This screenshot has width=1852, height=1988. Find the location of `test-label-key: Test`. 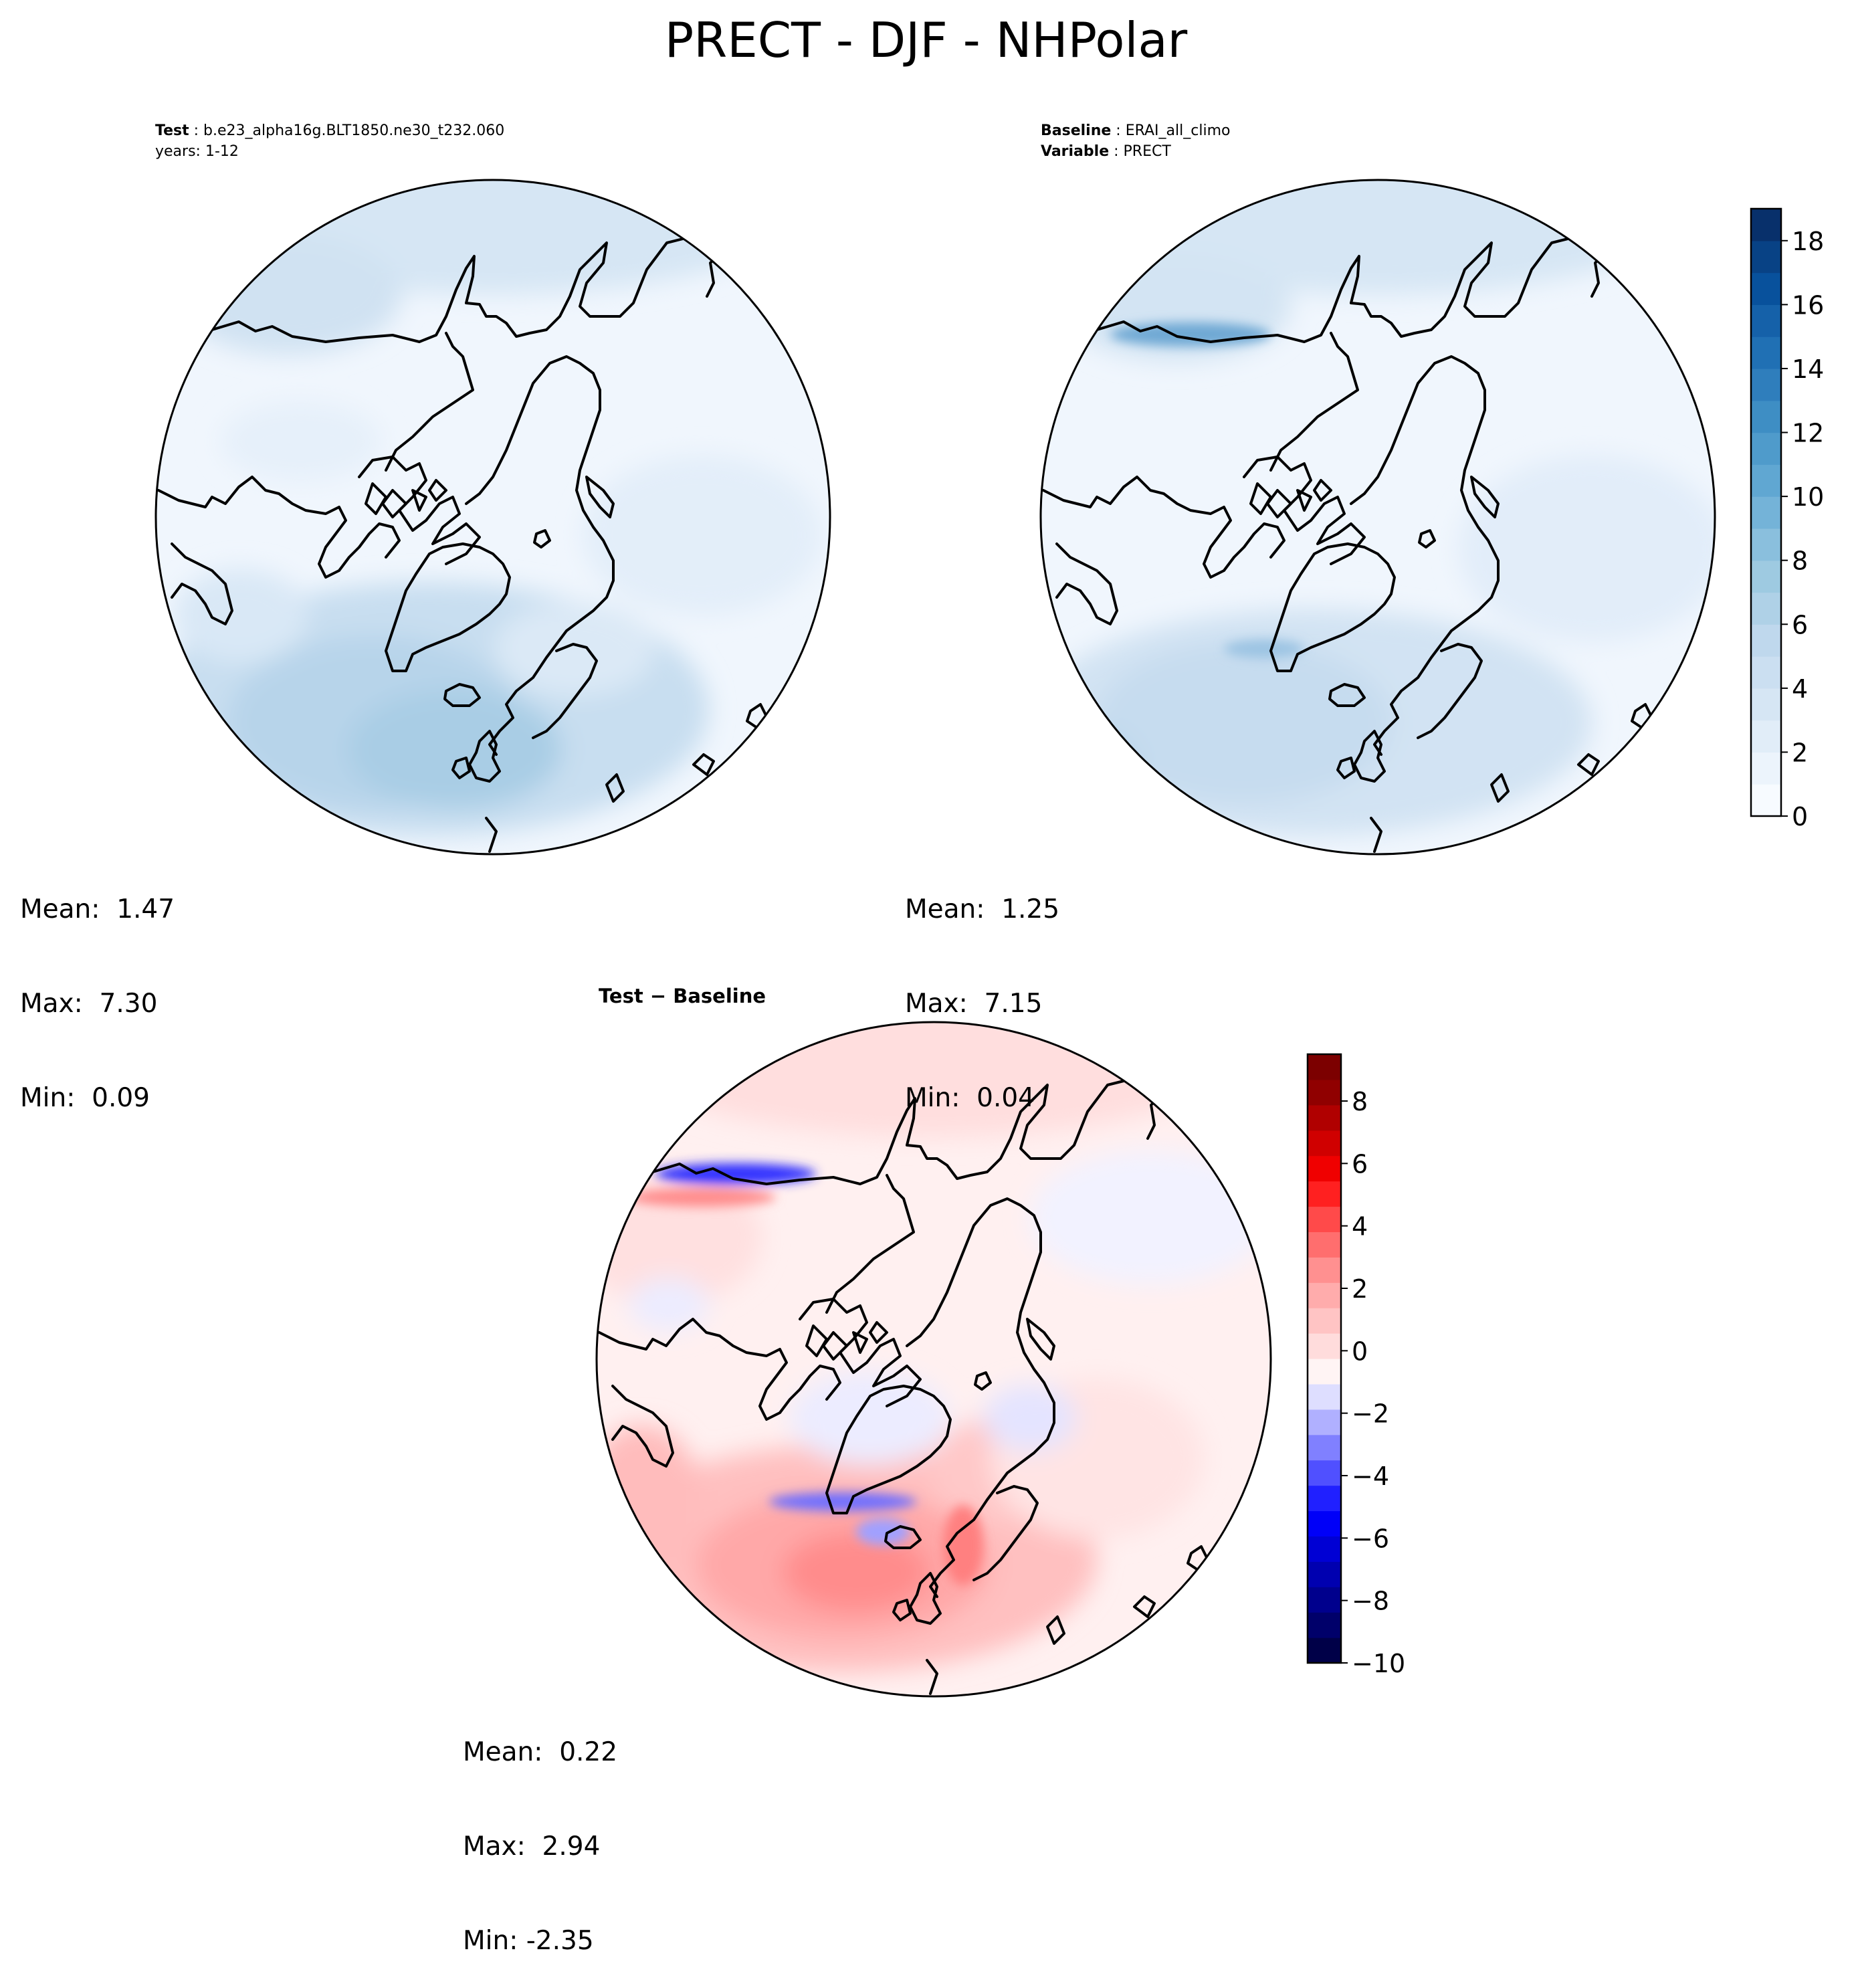

test-label-key: Test is located at coordinates (172, 130).